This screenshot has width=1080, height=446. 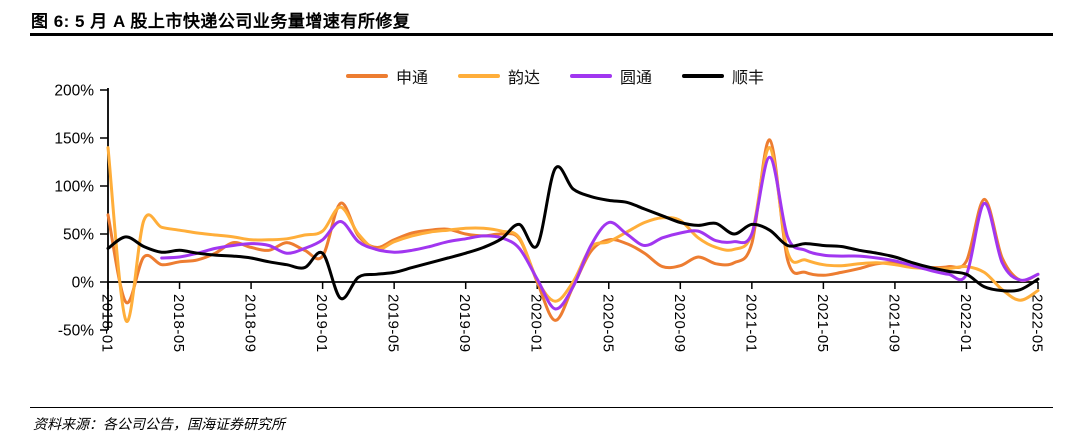 I want to click on x-tick-label: 2018-01, so click(x=107, y=323).